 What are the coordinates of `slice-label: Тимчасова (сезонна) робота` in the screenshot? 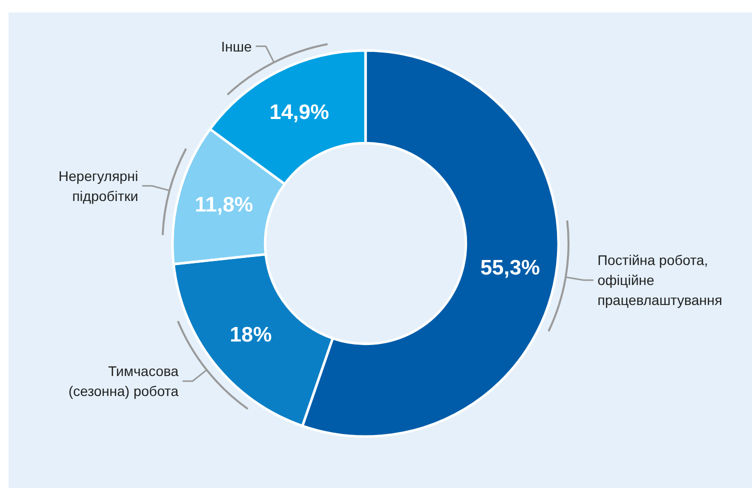 It's located at (123, 381).